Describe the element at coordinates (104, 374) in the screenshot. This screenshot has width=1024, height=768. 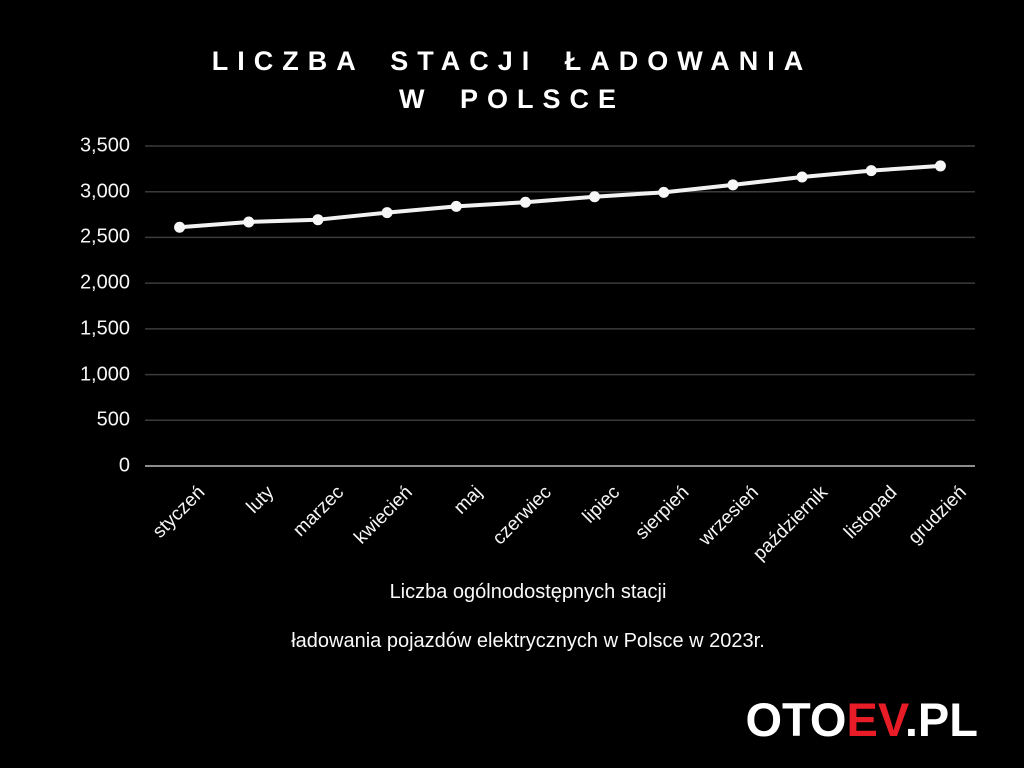
I see `y-tick-label: 1,000` at that location.